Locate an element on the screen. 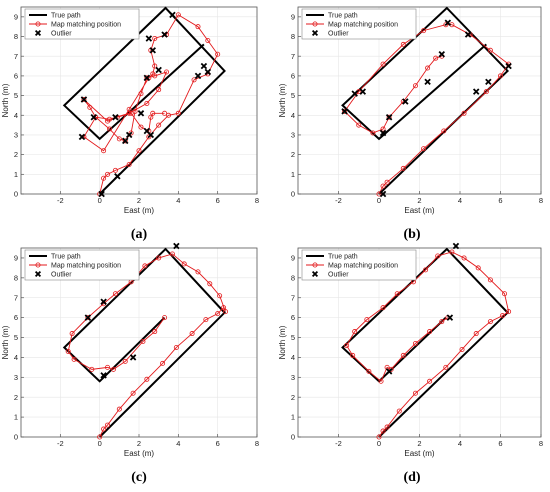 This screenshot has width=550, height=492. true-path-line is located at coordinates (144, 342).